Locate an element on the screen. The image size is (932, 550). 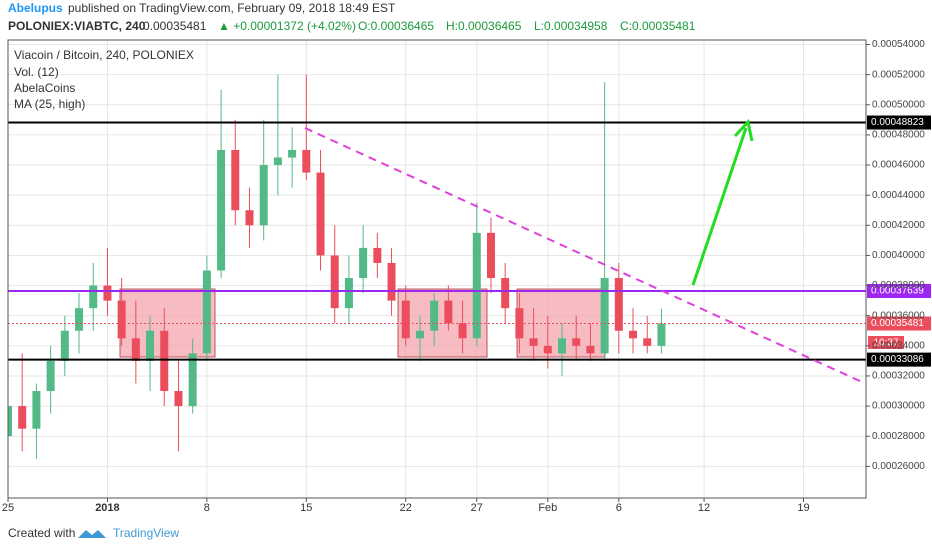
author: Abelupus is located at coordinates (35, 8).